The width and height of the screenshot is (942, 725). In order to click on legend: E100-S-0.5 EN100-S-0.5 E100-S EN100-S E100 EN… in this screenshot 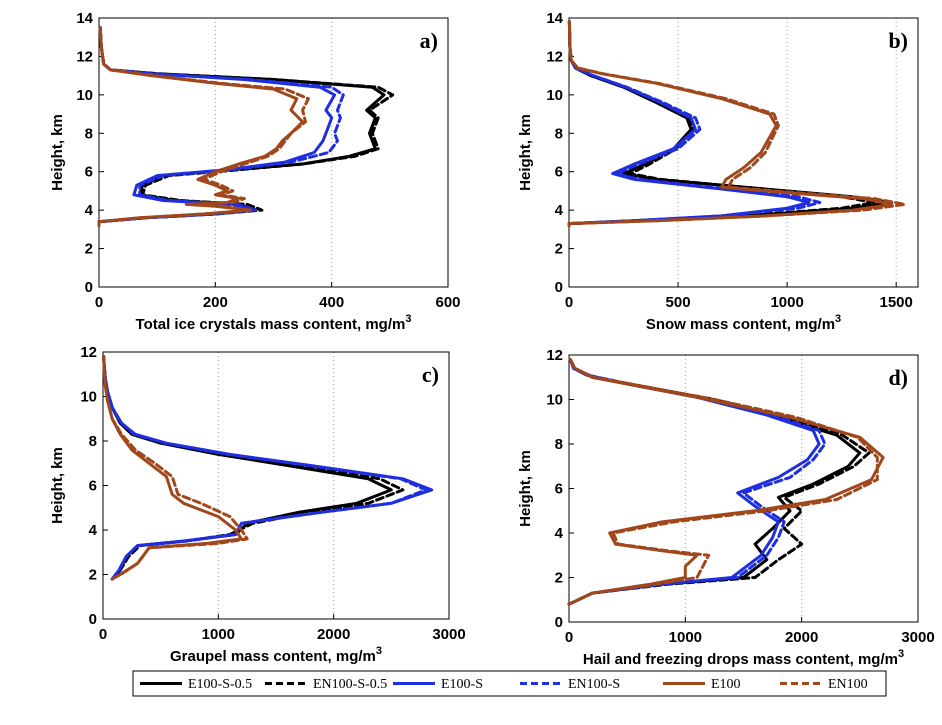, I will do `click(509, 683)`.